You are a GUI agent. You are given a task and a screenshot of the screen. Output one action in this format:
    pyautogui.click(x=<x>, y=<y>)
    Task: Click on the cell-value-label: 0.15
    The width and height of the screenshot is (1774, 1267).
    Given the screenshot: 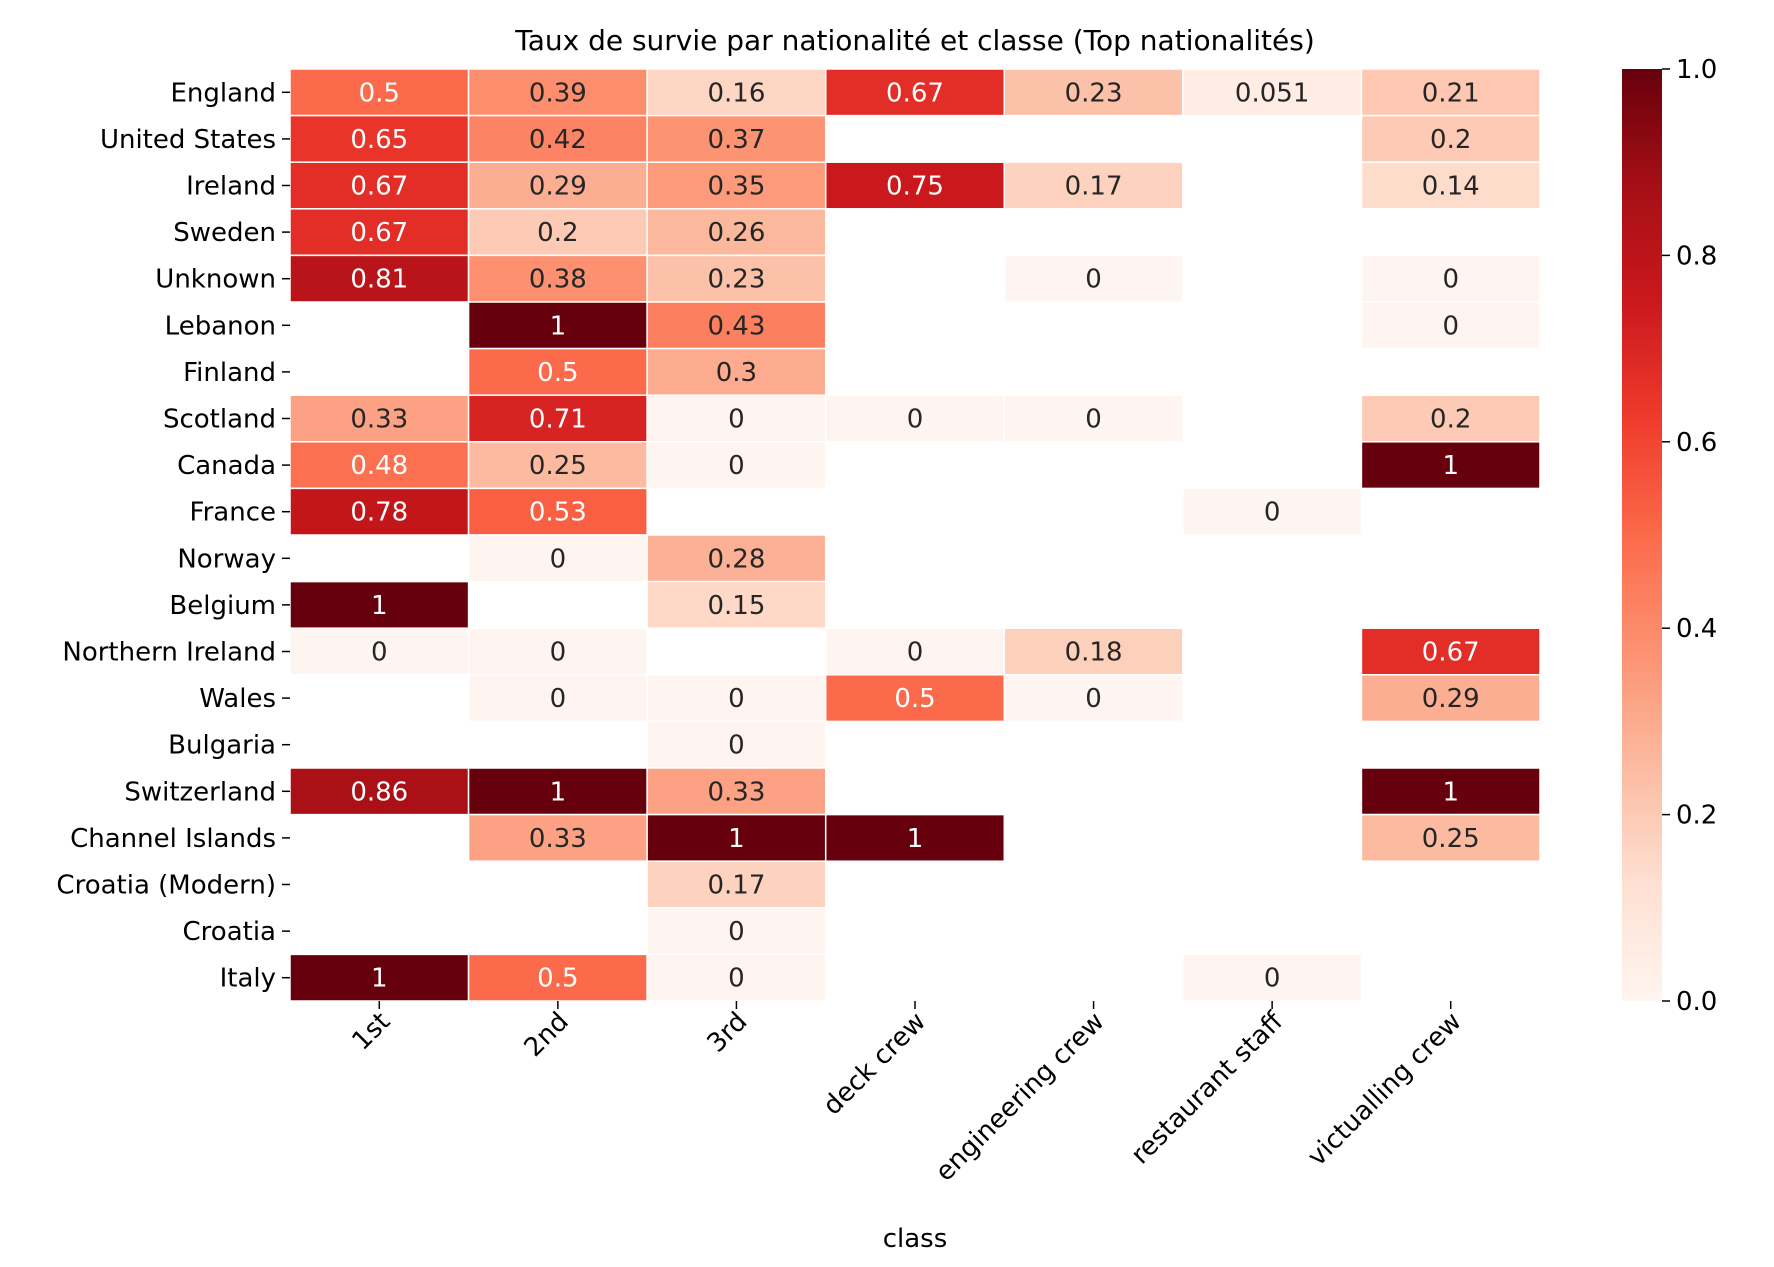 What is the action you would take?
    pyautogui.click(x=736, y=606)
    